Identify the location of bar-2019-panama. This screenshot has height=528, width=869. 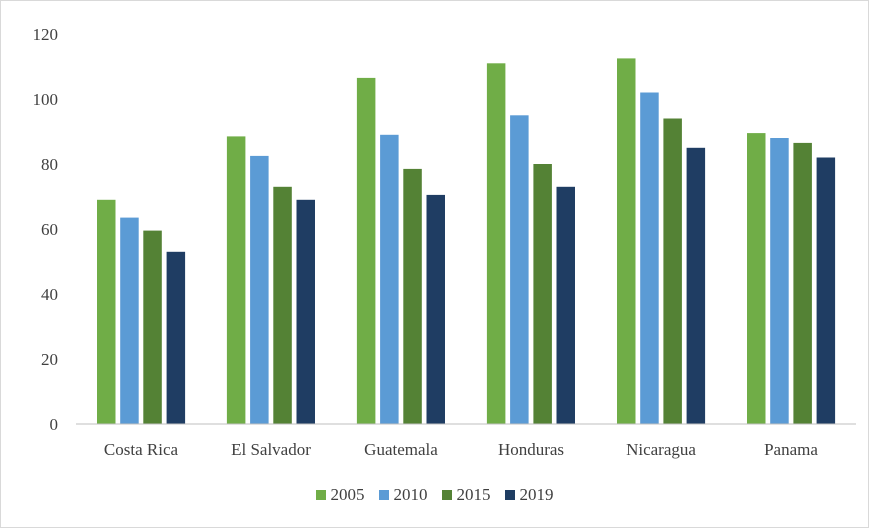
(826, 290).